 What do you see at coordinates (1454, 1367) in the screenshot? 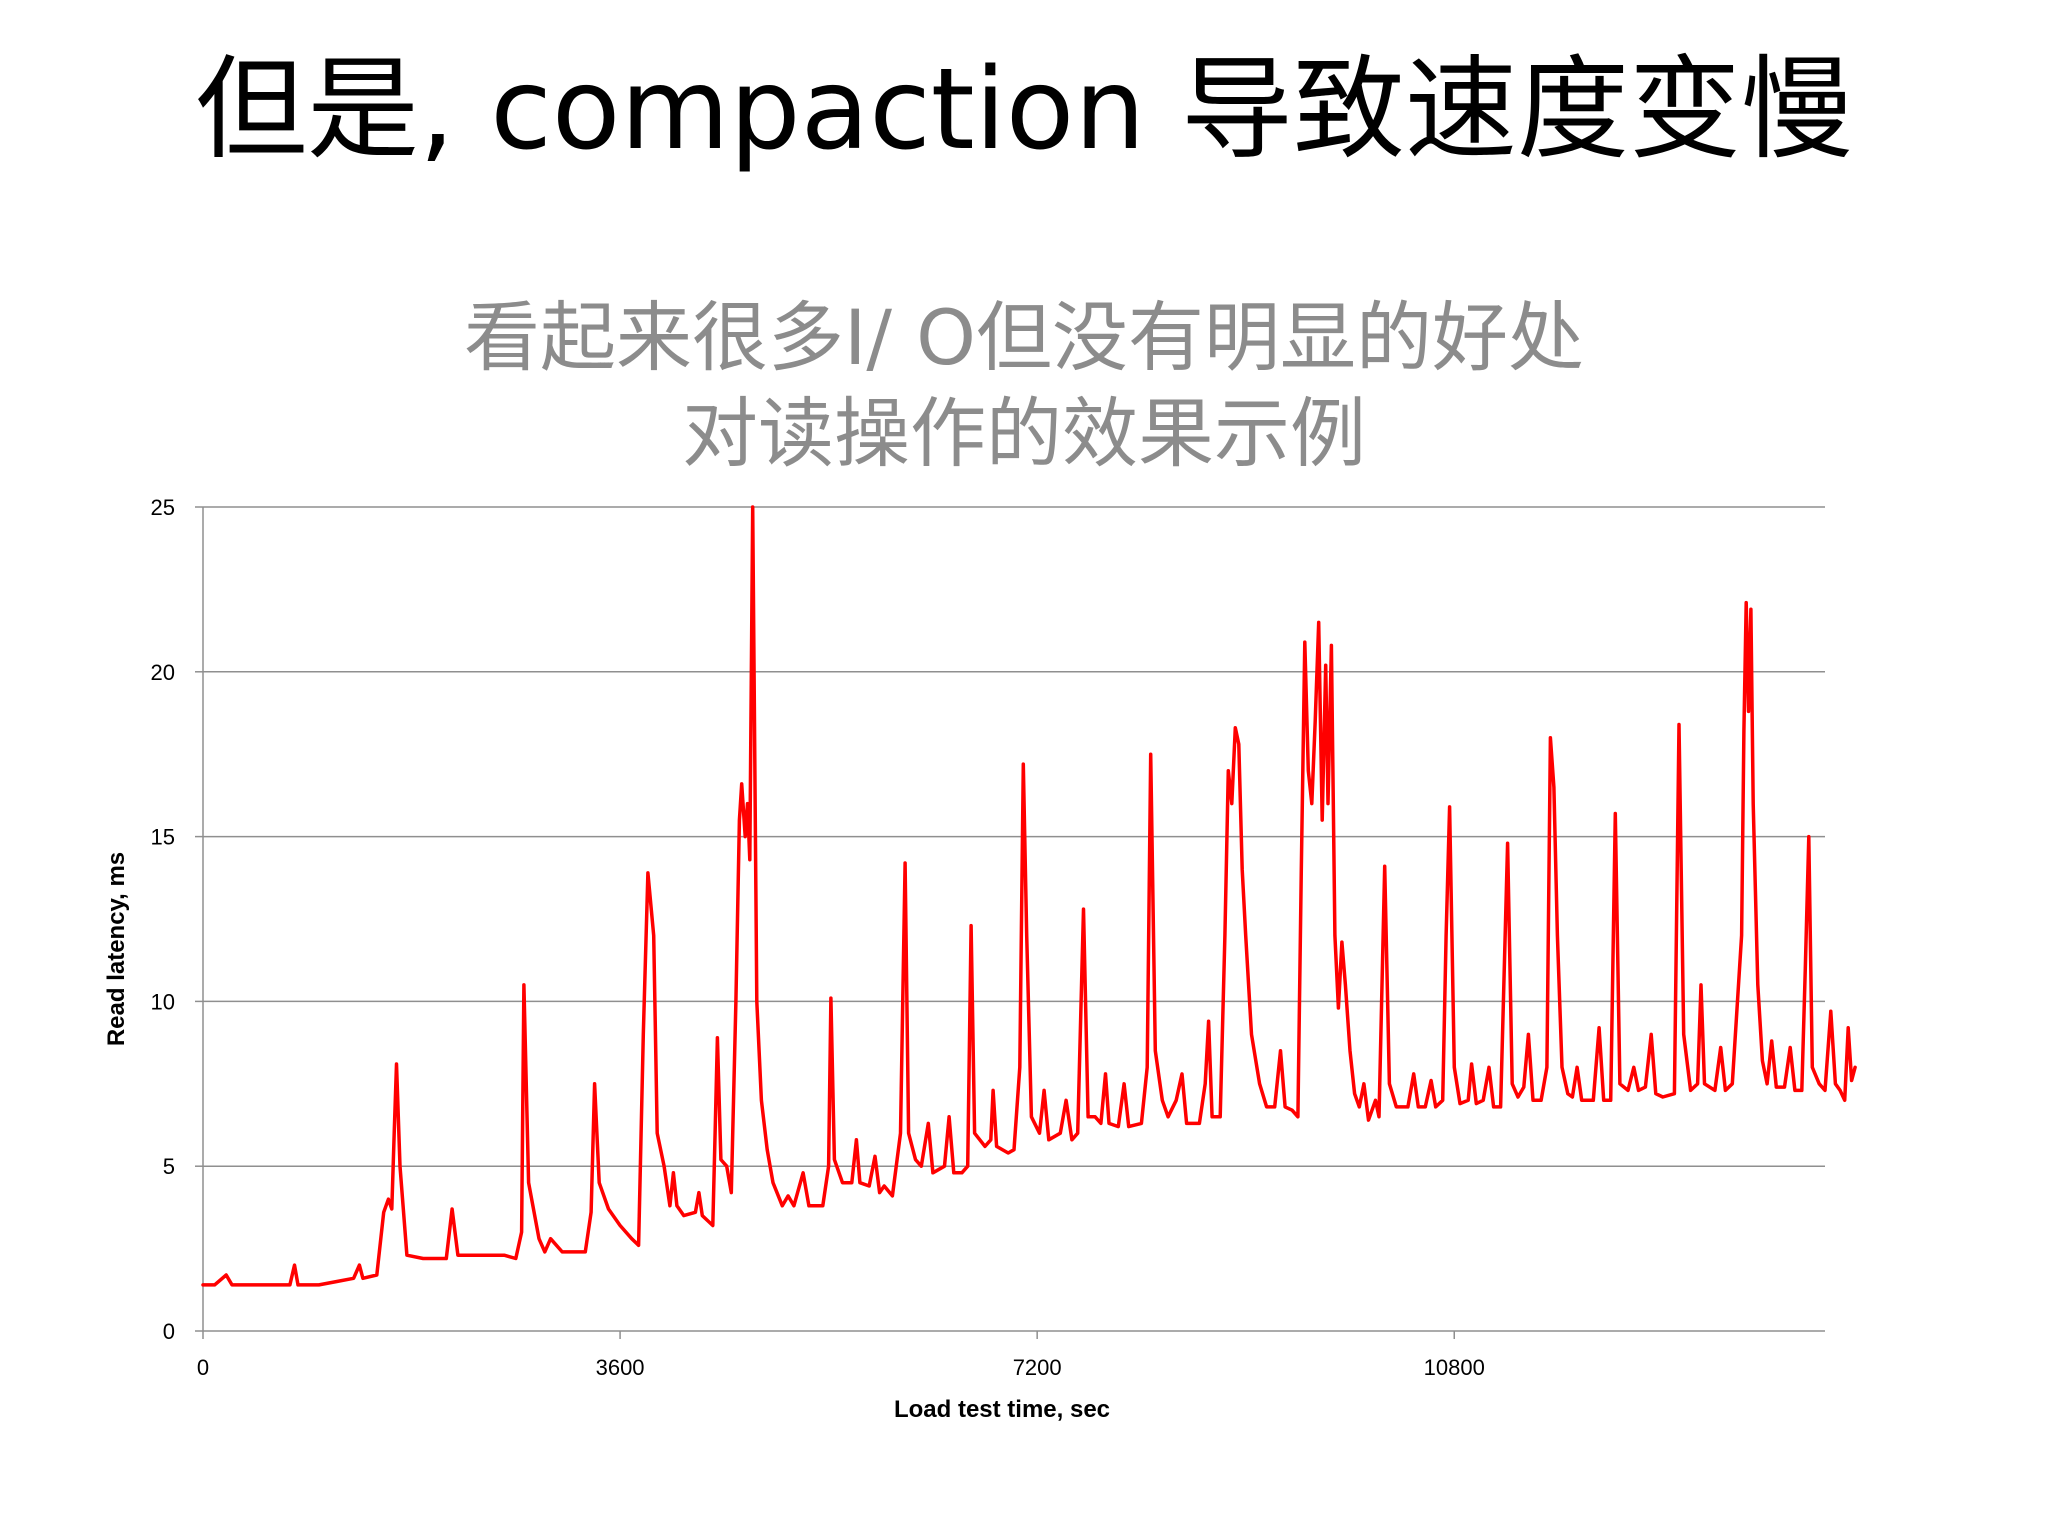
I see `x-tick-label: 10800` at bounding box center [1454, 1367].